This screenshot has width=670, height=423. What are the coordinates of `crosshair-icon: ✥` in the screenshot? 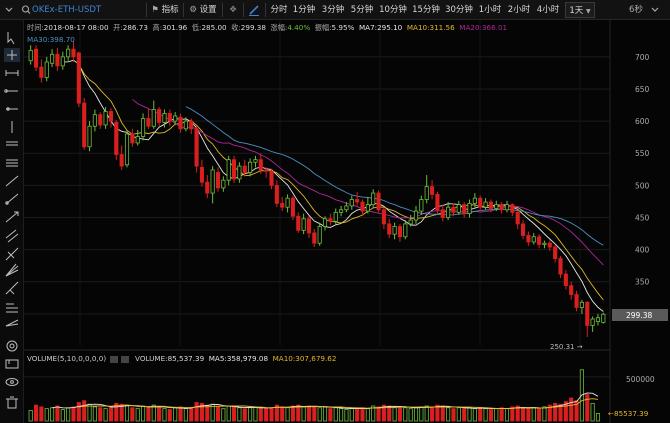 It's located at (233, 10).